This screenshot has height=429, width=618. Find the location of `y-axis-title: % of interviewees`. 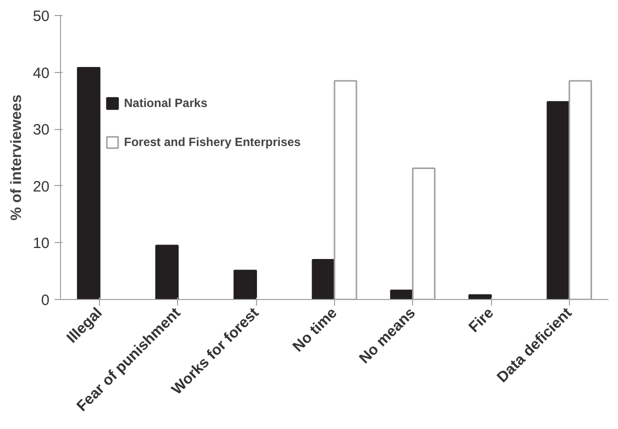

y-axis-title: % of interviewees is located at coordinates (16, 157).